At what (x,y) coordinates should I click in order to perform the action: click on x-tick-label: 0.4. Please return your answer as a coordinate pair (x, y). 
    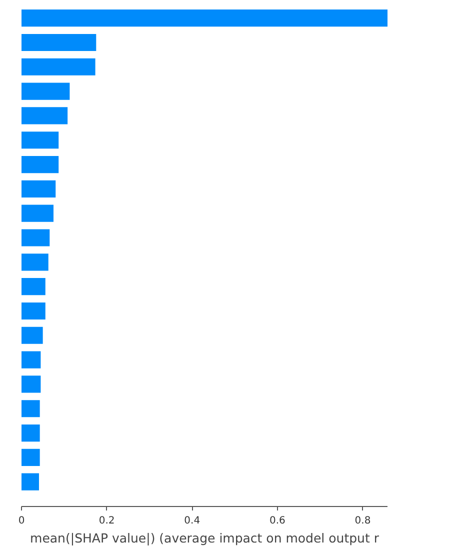
    Looking at the image, I should click on (192, 521).